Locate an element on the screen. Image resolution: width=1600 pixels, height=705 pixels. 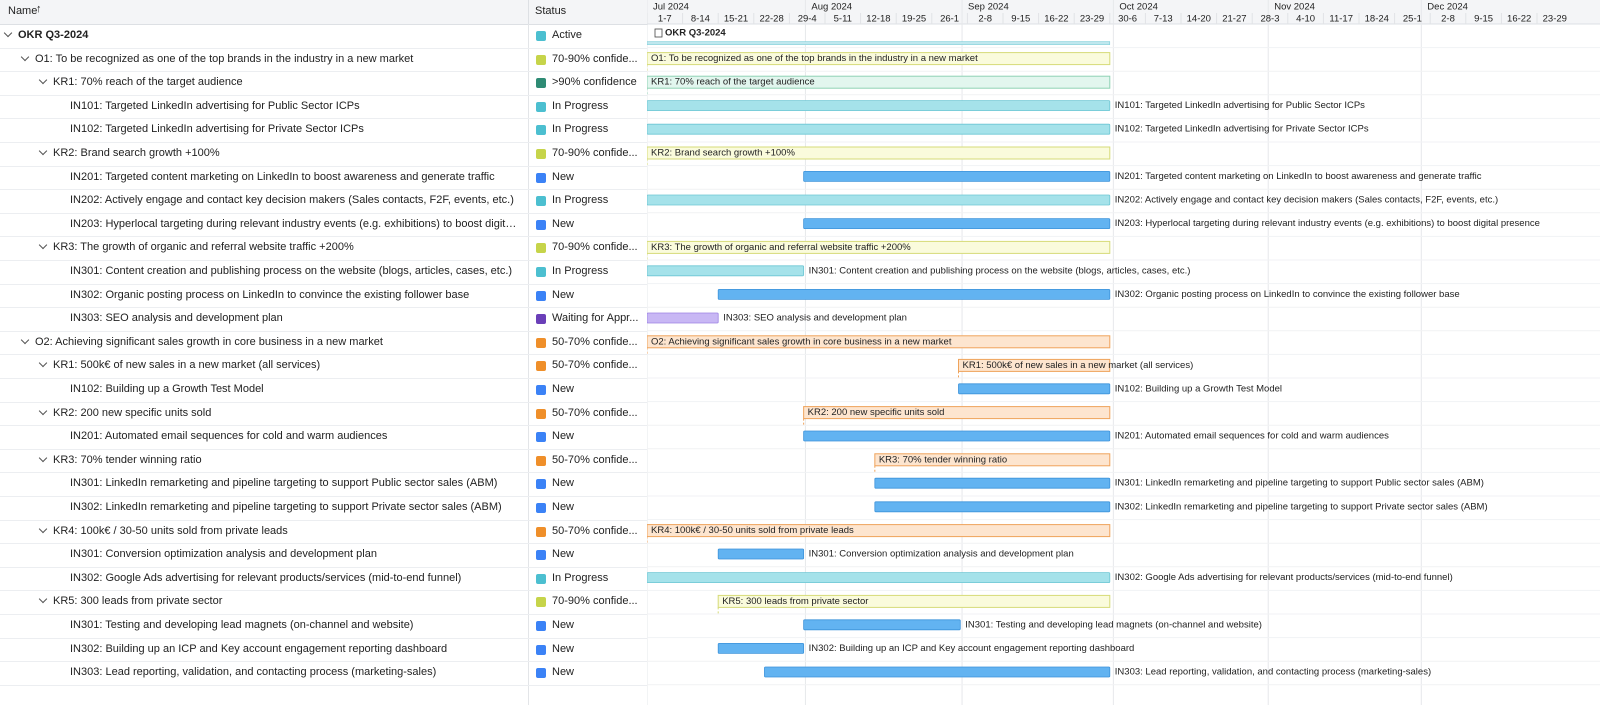
week-label: 11-17 is located at coordinates (1341, 19).